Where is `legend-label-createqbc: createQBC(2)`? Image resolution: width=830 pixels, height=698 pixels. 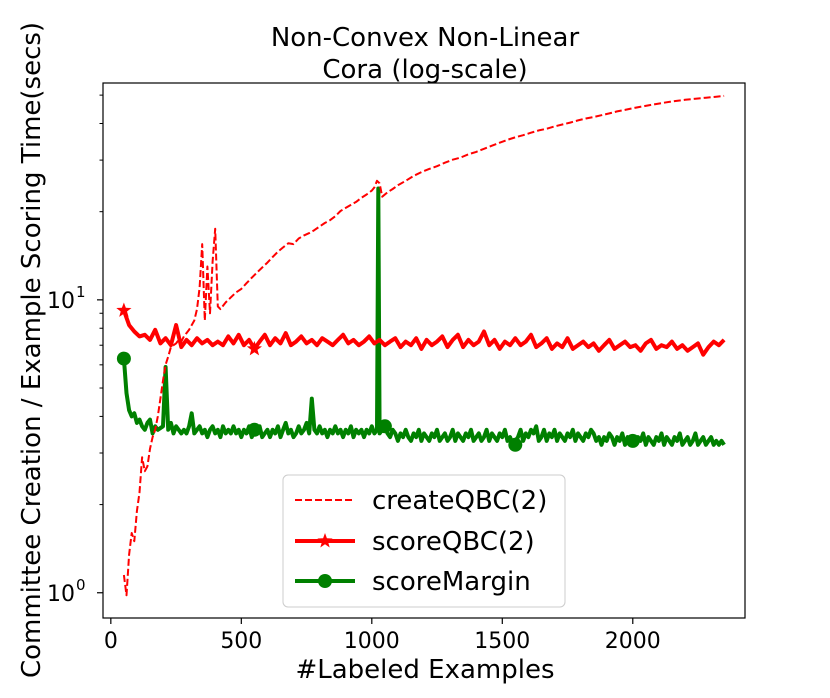 legend-label-createqbc: createQBC(2) is located at coordinates (459, 501).